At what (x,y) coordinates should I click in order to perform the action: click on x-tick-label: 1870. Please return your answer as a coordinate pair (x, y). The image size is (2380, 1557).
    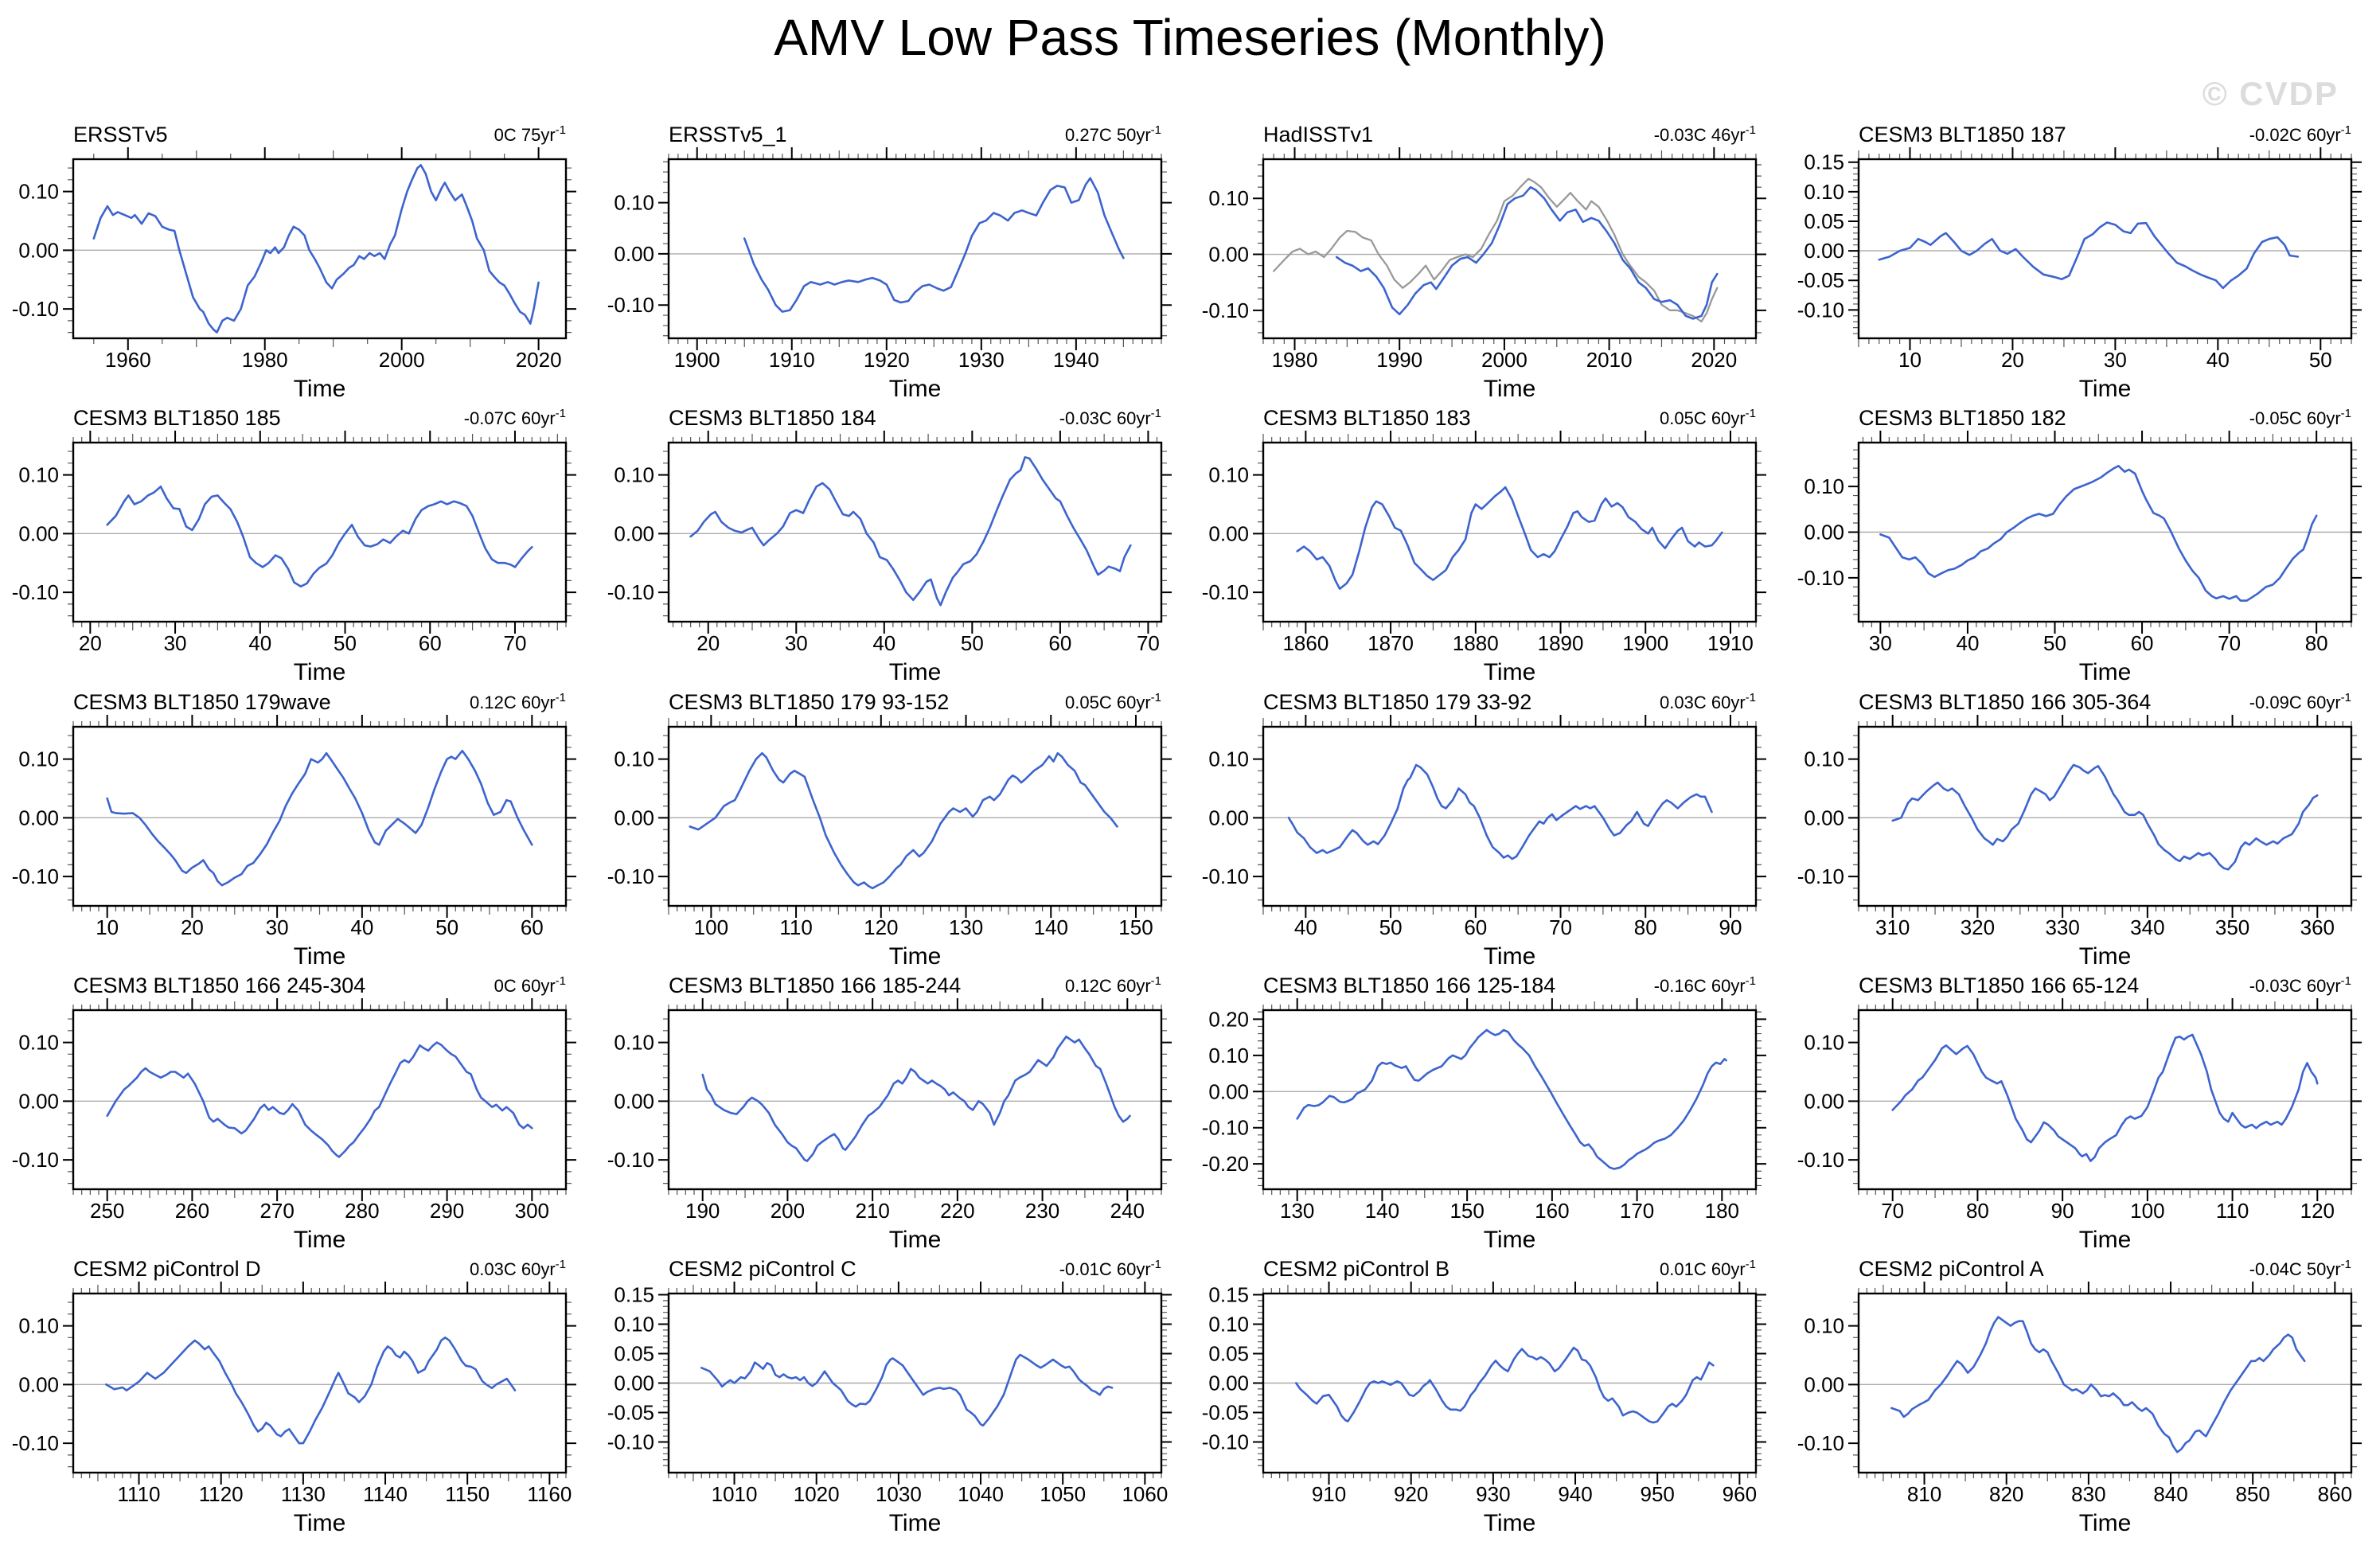
    Looking at the image, I should click on (1391, 643).